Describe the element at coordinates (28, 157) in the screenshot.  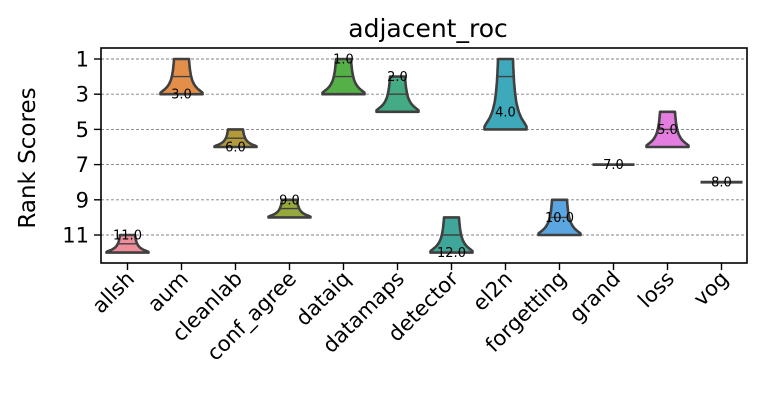
I see `y-axis-label: Rank Scores` at that location.